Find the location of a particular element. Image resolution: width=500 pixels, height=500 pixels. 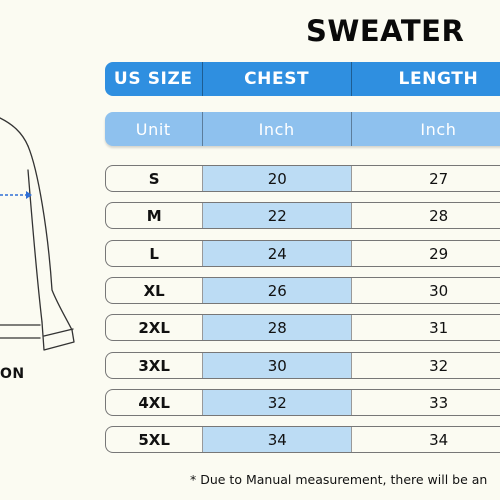

page-title: SWEATER is located at coordinates (385, 31).